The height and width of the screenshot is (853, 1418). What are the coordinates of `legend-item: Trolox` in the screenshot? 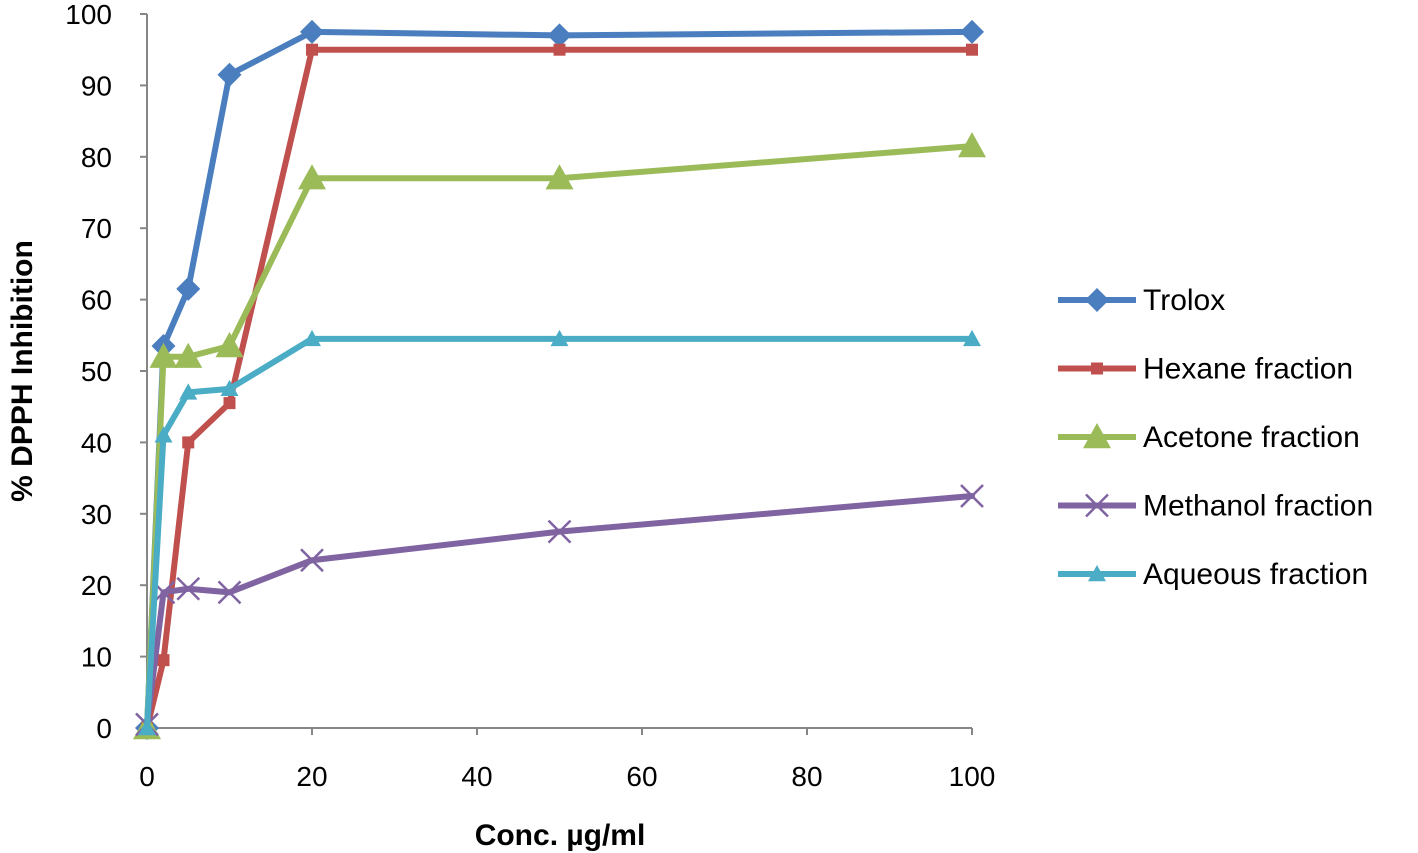 It's located at (1141, 300).